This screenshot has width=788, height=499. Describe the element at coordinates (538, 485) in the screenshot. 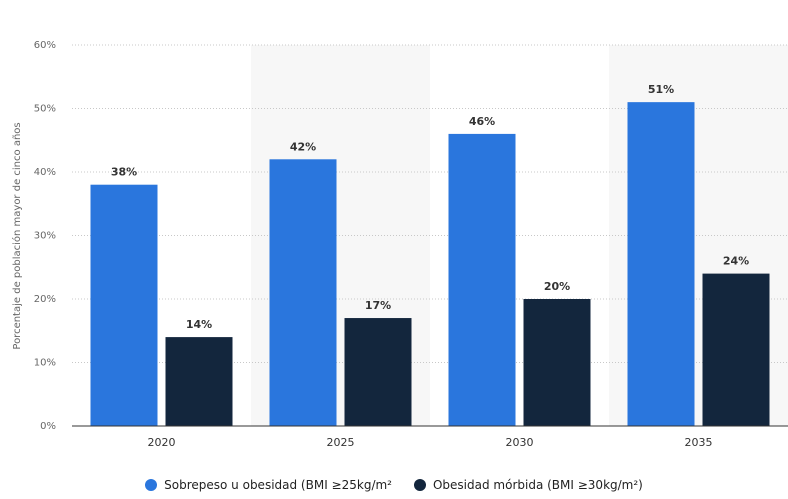

I see `legend-label-obesidad-morbida: Obesidad mórbida (BMI ≥30kg/m²)` at that location.